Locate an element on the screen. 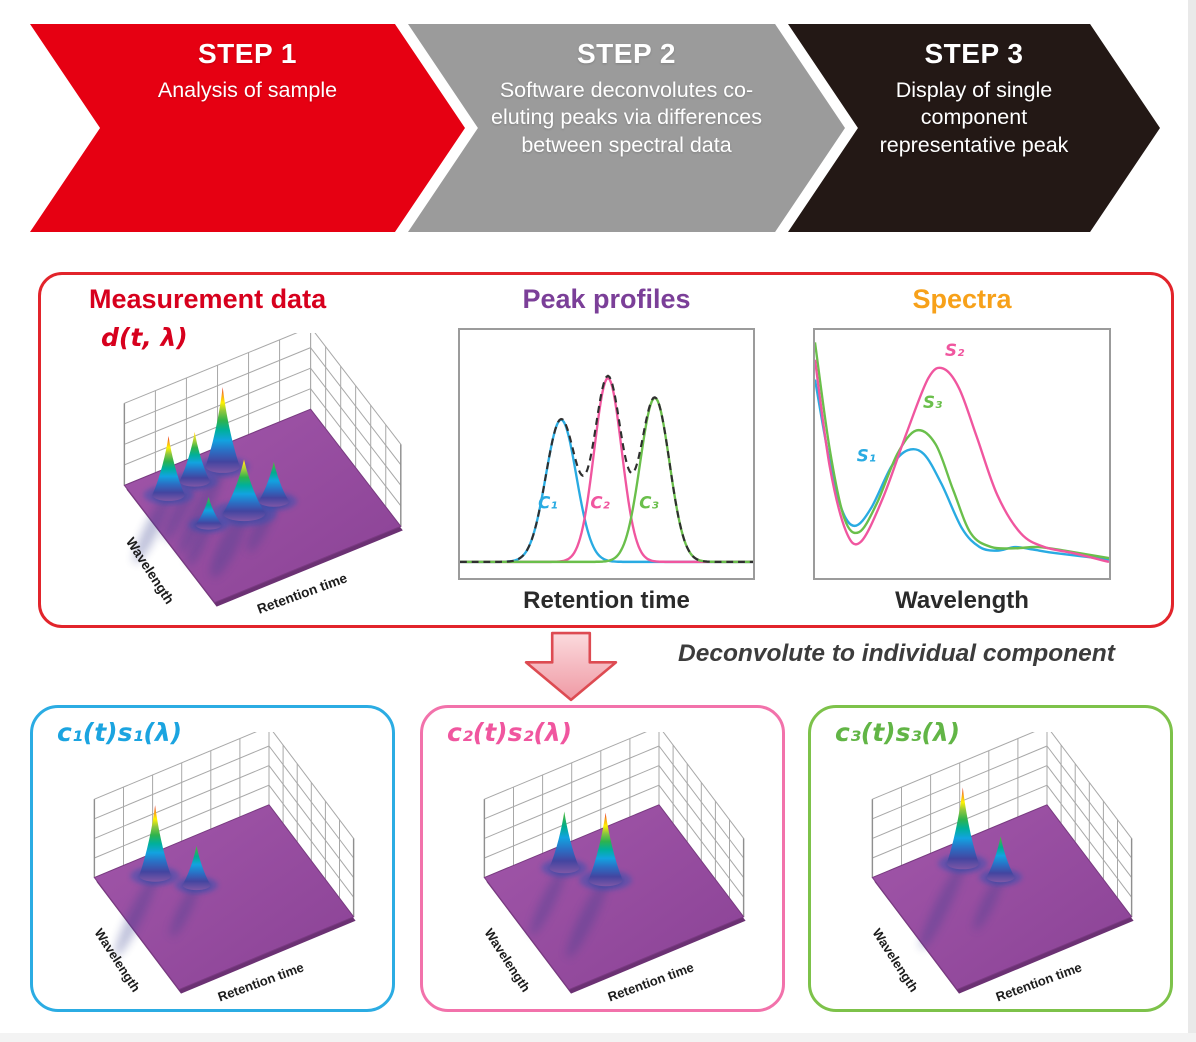 The height and width of the screenshot is (1042, 1196). surface-plot-component-3: Wavelength Retention time is located at coordinates (1001, 868).